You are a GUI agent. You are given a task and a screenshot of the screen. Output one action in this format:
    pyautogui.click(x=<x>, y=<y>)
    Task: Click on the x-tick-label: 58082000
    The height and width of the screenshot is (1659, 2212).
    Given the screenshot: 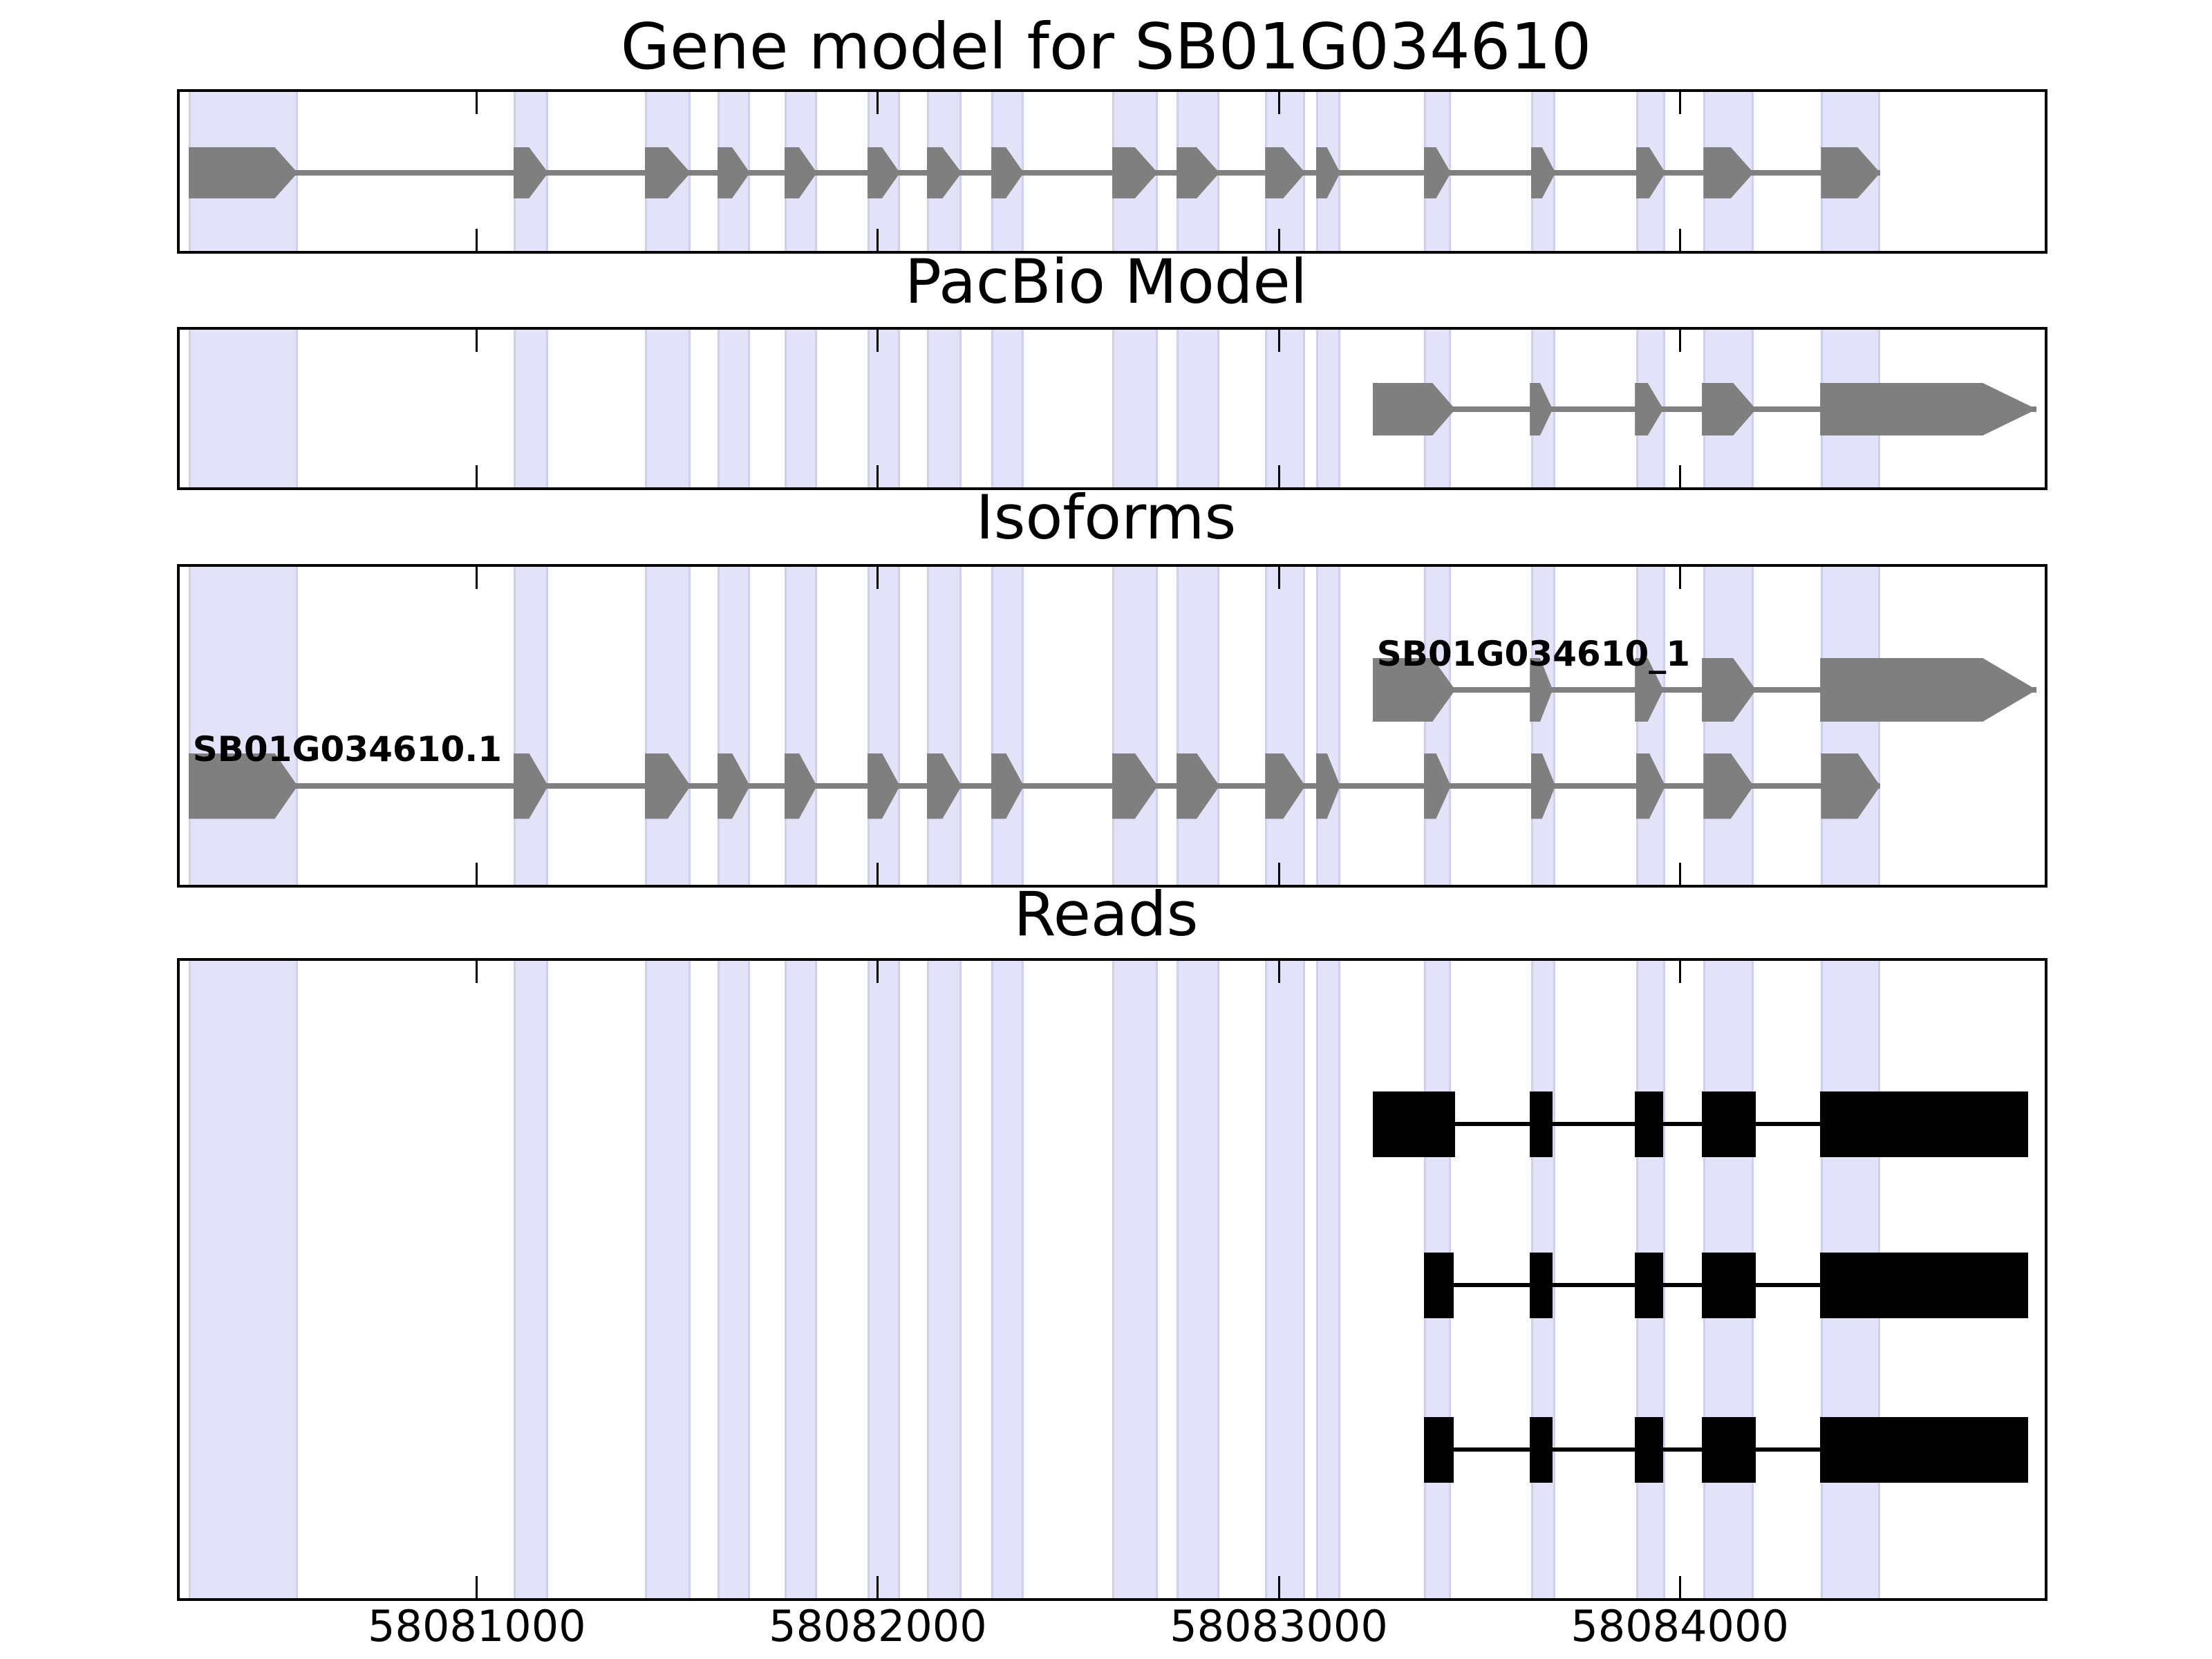 What is the action you would take?
    pyautogui.click(x=878, y=1626)
    